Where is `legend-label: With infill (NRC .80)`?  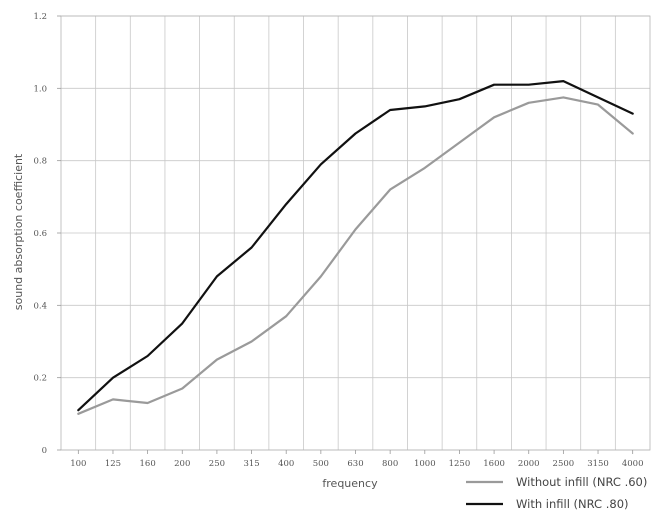
legend-label: With infill (NRC .80) is located at coordinates (572, 504).